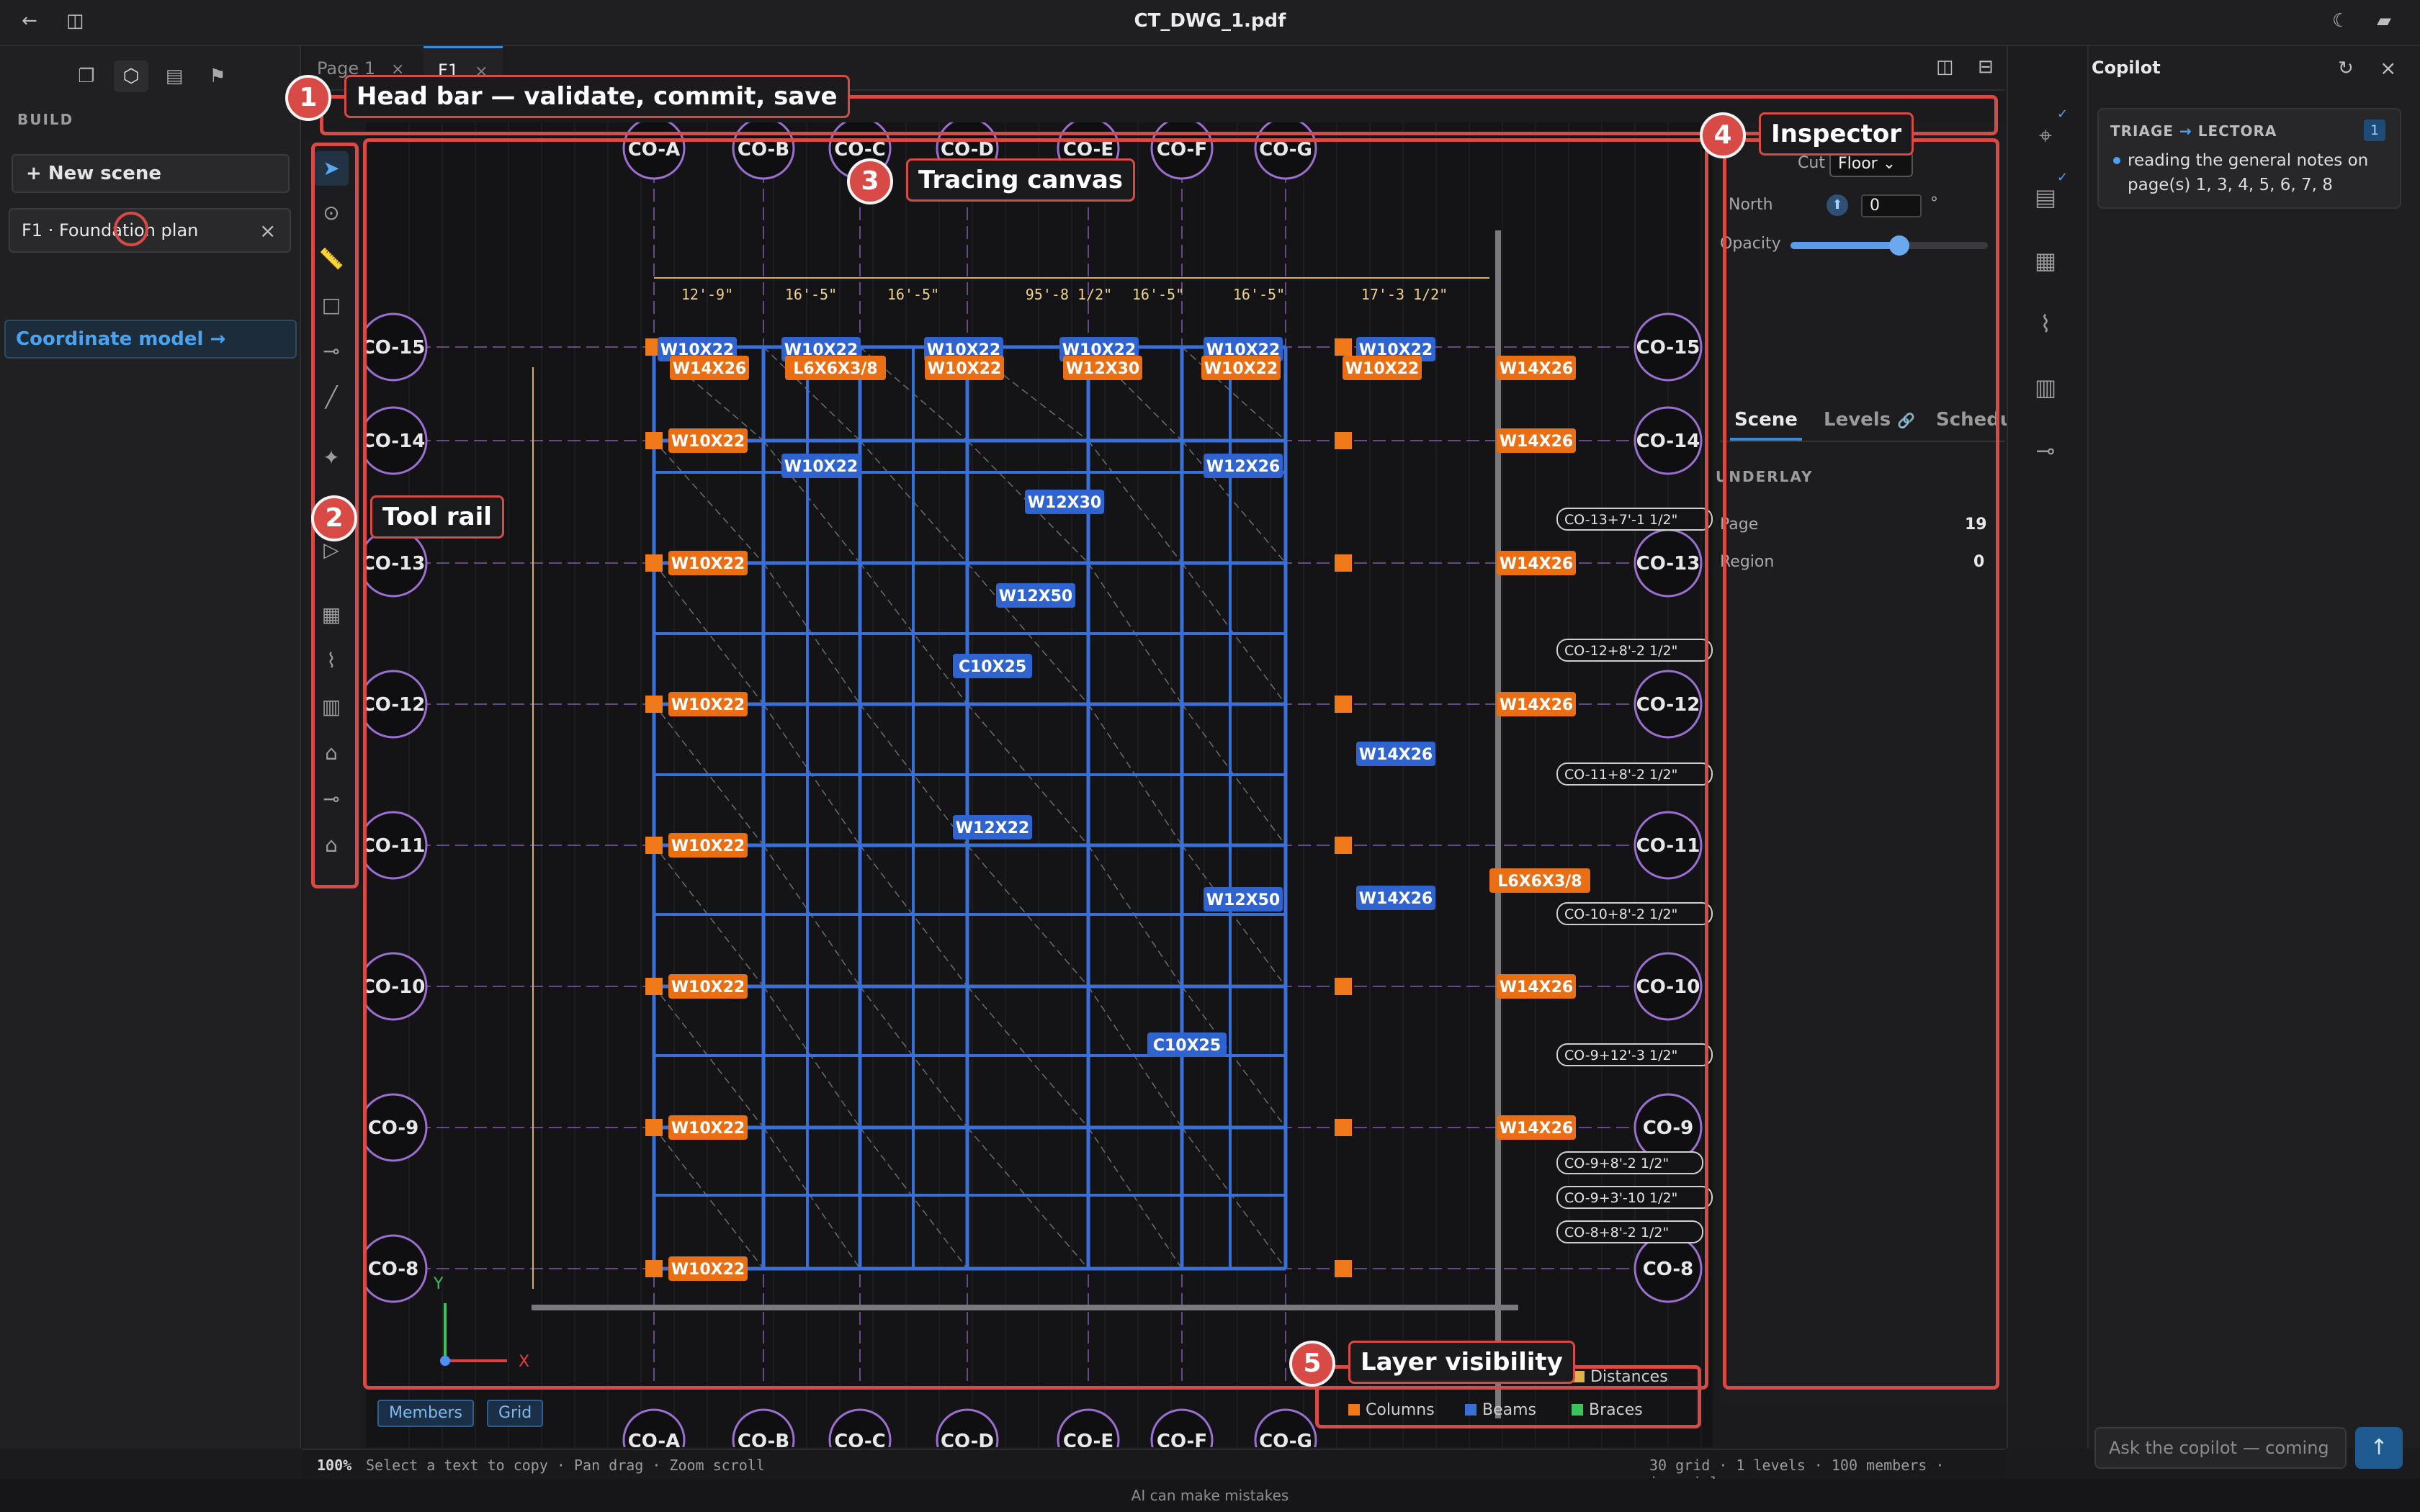 The width and height of the screenshot is (2420, 1512). I want to click on sidebar-toggle-icon: ◫, so click(75, 21).